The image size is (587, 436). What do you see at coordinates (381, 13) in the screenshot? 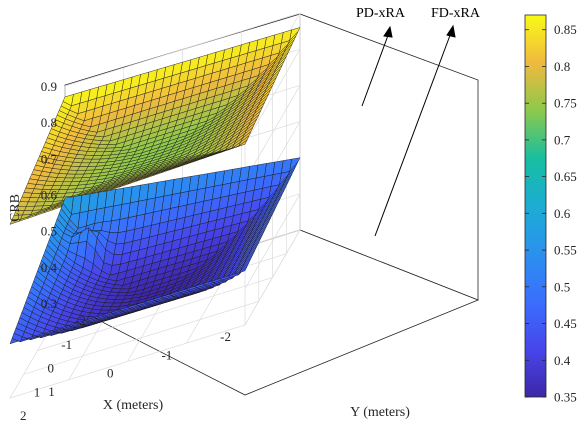
I see `annotation-pd-xra: PD-xRA` at bounding box center [381, 13].